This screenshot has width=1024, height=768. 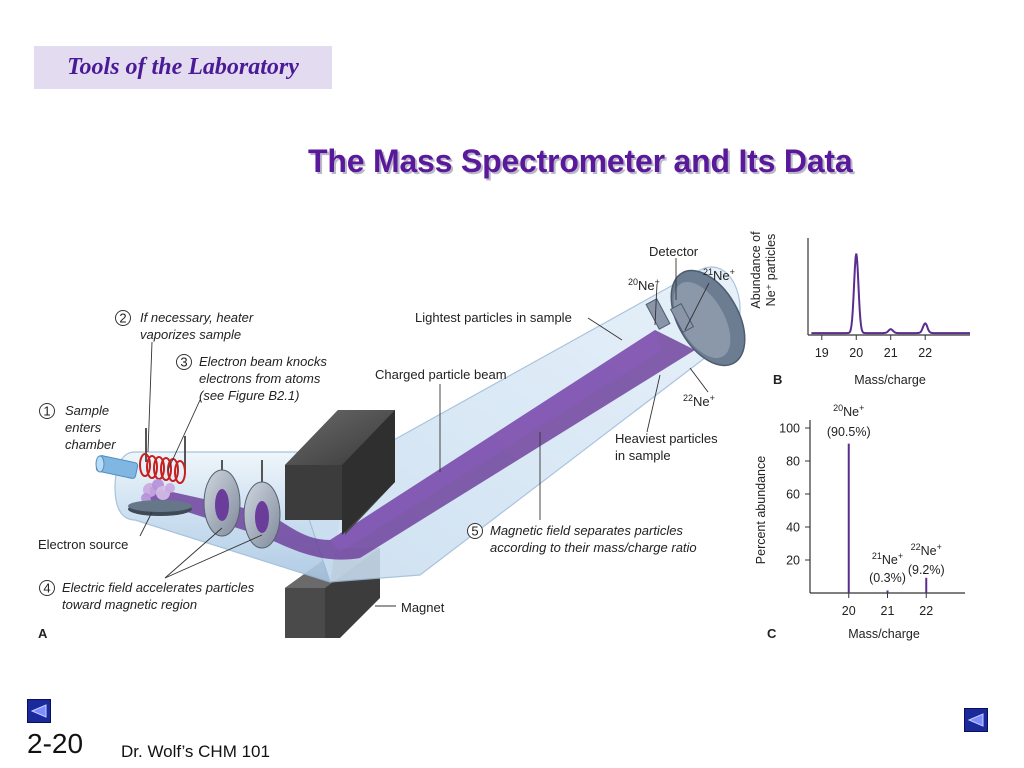 I want to click on chart-b-xlabel: Mass/charge, so click(x=890, y=380).